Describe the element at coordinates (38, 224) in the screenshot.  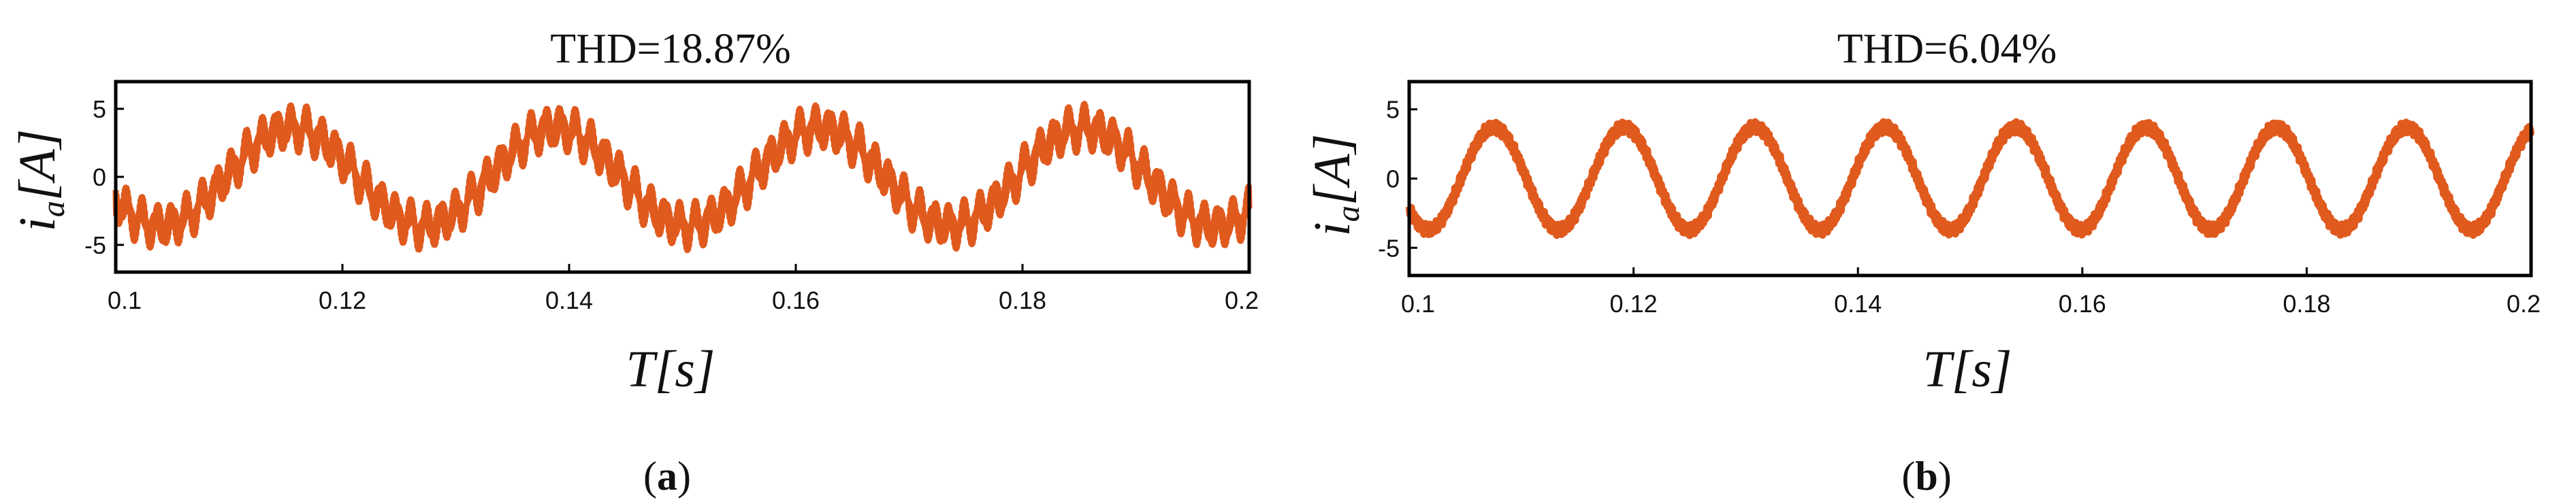
I see `panel-a-ylabel-symbol: i` at that location.